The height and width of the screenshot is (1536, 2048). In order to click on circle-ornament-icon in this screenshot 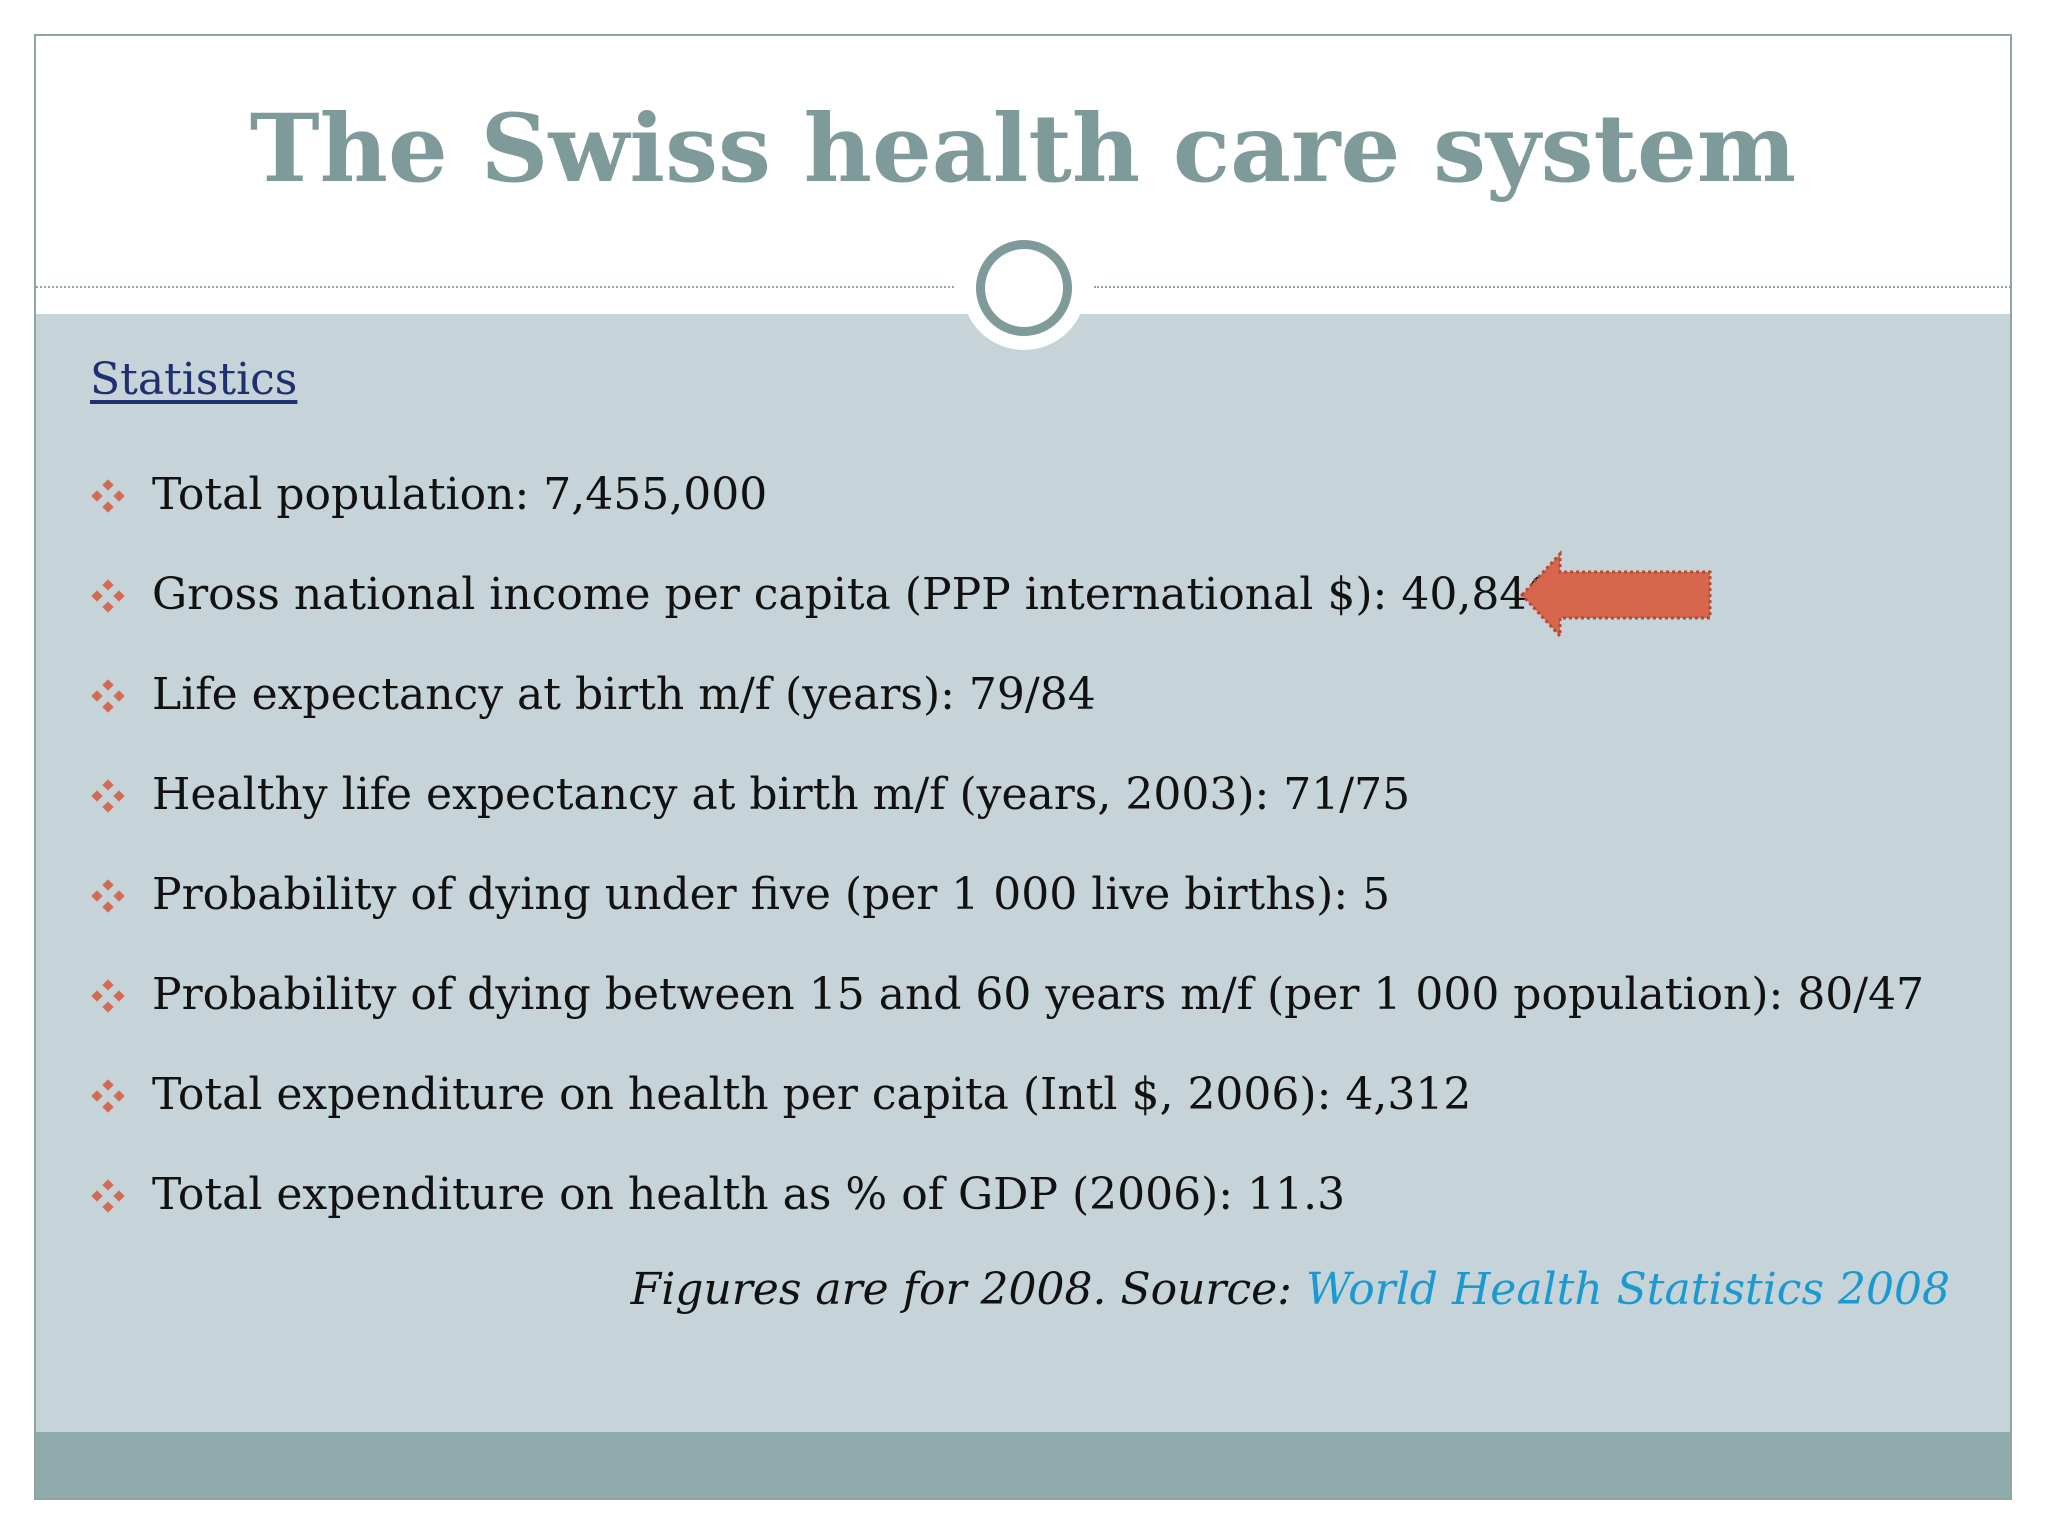, I will do `click(1024, 288)`.